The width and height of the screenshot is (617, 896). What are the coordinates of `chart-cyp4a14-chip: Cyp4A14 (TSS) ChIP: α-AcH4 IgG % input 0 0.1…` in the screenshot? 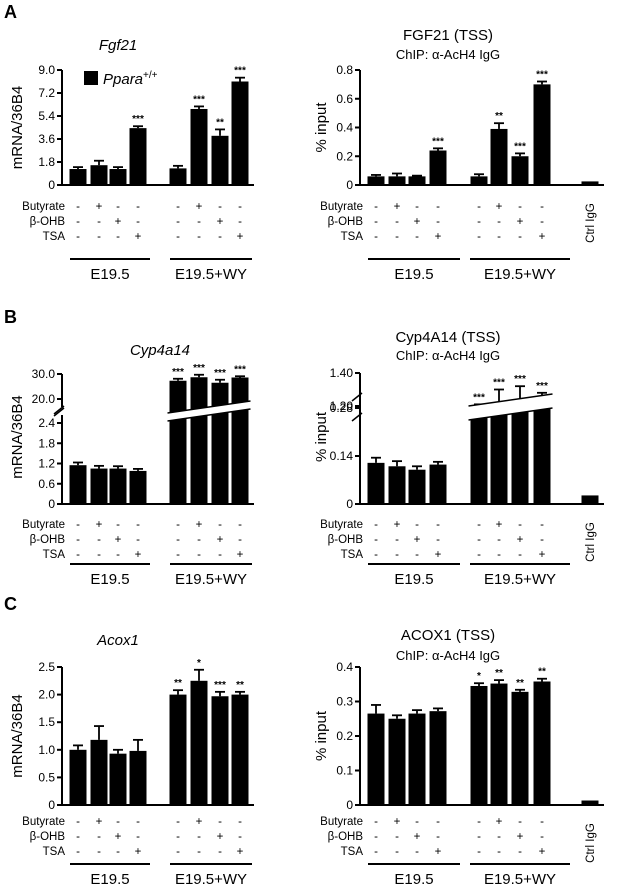 It's located at (458, 458).